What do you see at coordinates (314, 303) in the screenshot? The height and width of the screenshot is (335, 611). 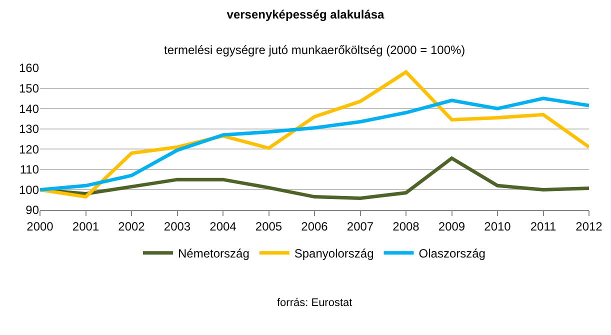 I see `text: forrás: Eurostat` at bounding box center [314, 303].